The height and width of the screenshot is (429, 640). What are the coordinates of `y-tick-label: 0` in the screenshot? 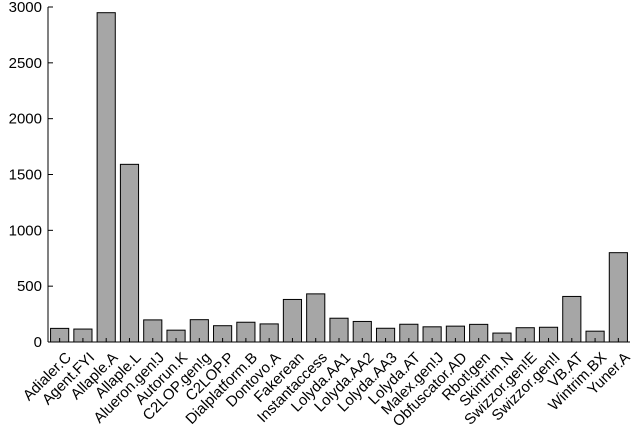 It's located at (38, 342).